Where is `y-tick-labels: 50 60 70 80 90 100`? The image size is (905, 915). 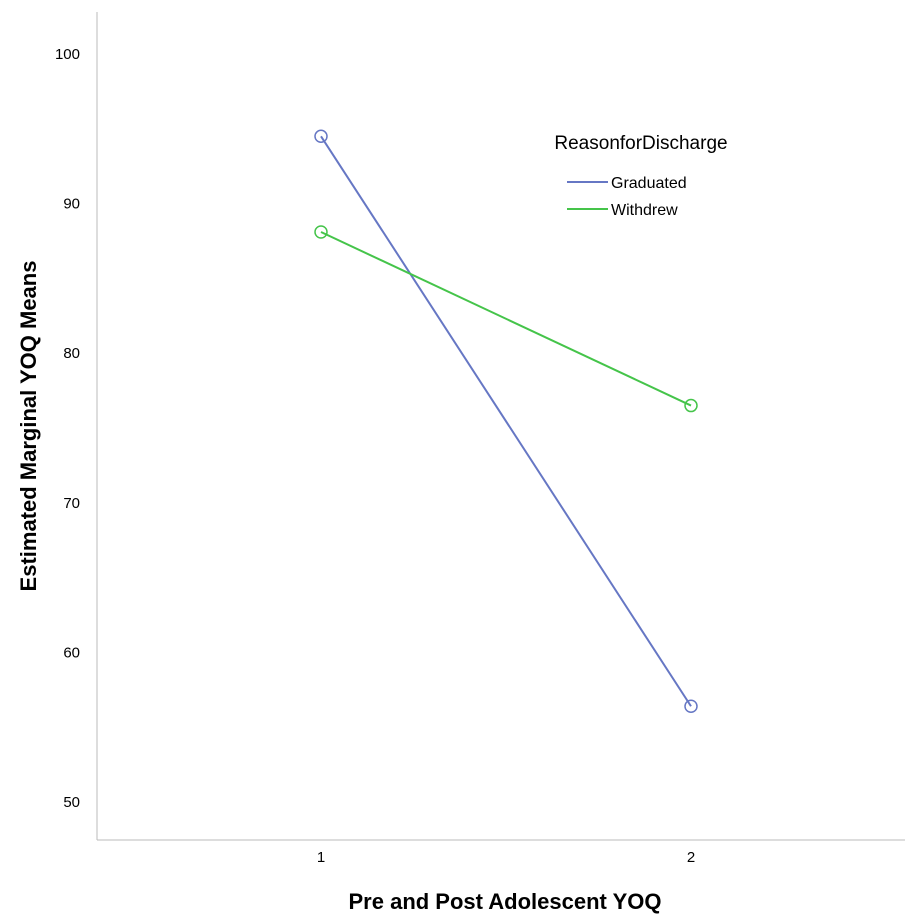 y-tick-labels: 50 60 70 80 90 100 is located at coordinates (67, 428).